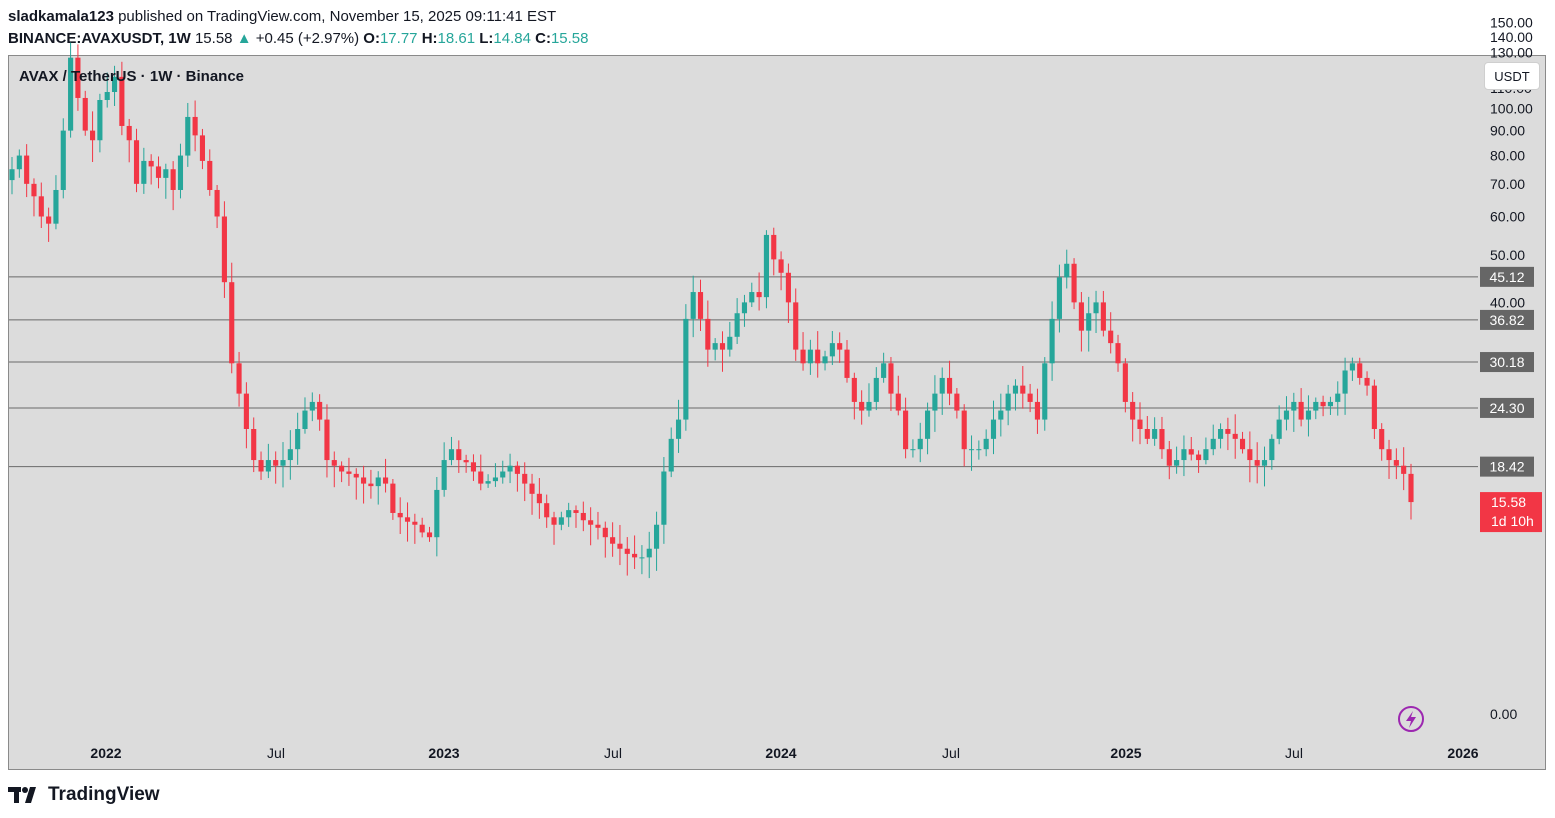 This screenshot has height=818, width=1555. Describe the element at coordinates (1462, 753) in the screenshot. I see `x-tick-label: 2026` at that location.